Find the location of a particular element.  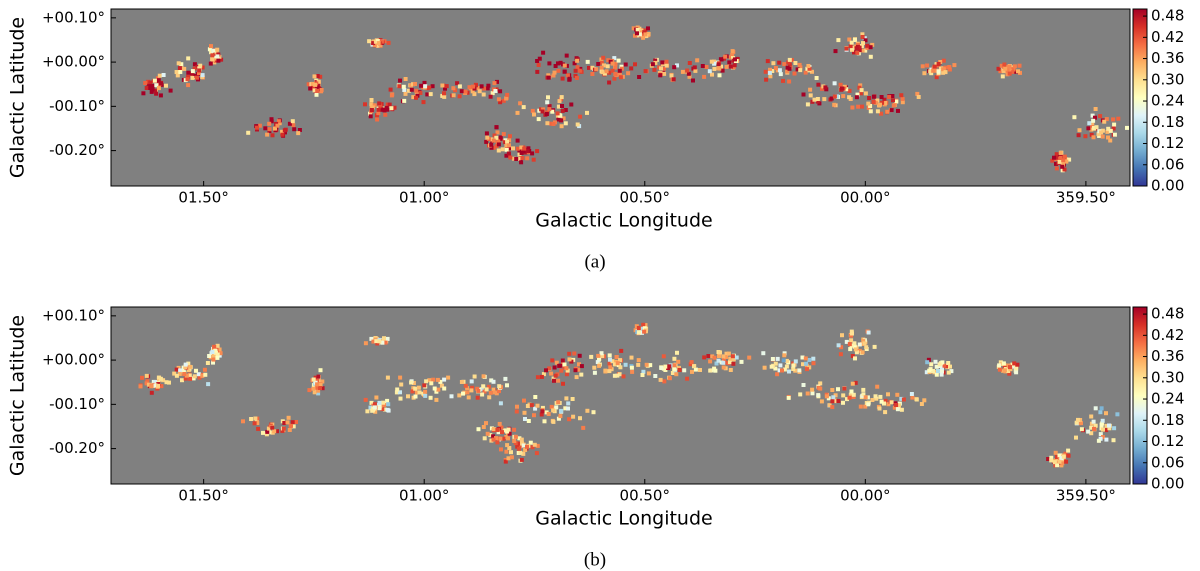

y-tick-label: -00.10° is located at coordinates (77, 404).